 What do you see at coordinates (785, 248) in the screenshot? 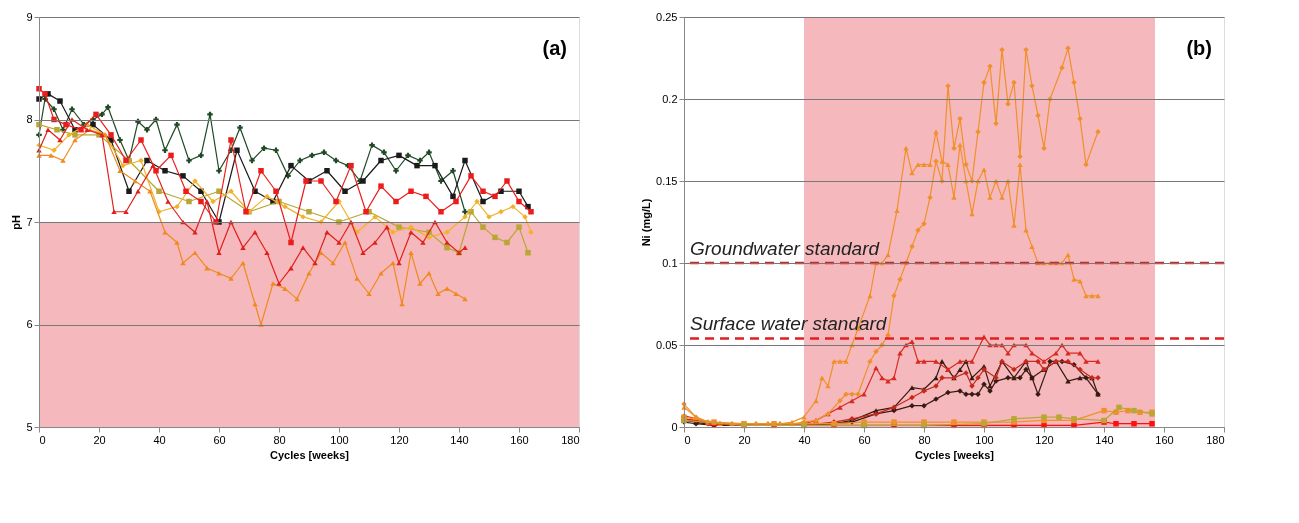
I see `ref-line-label: Groundwater standard` at bounding box center [785, 248].